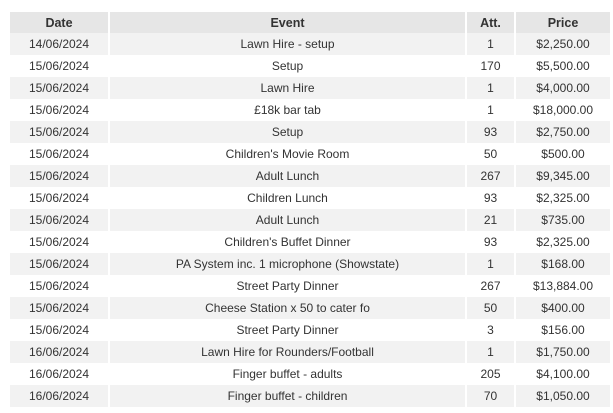  I want to click on cell-event: £18k bar tab, so click(288, 110).